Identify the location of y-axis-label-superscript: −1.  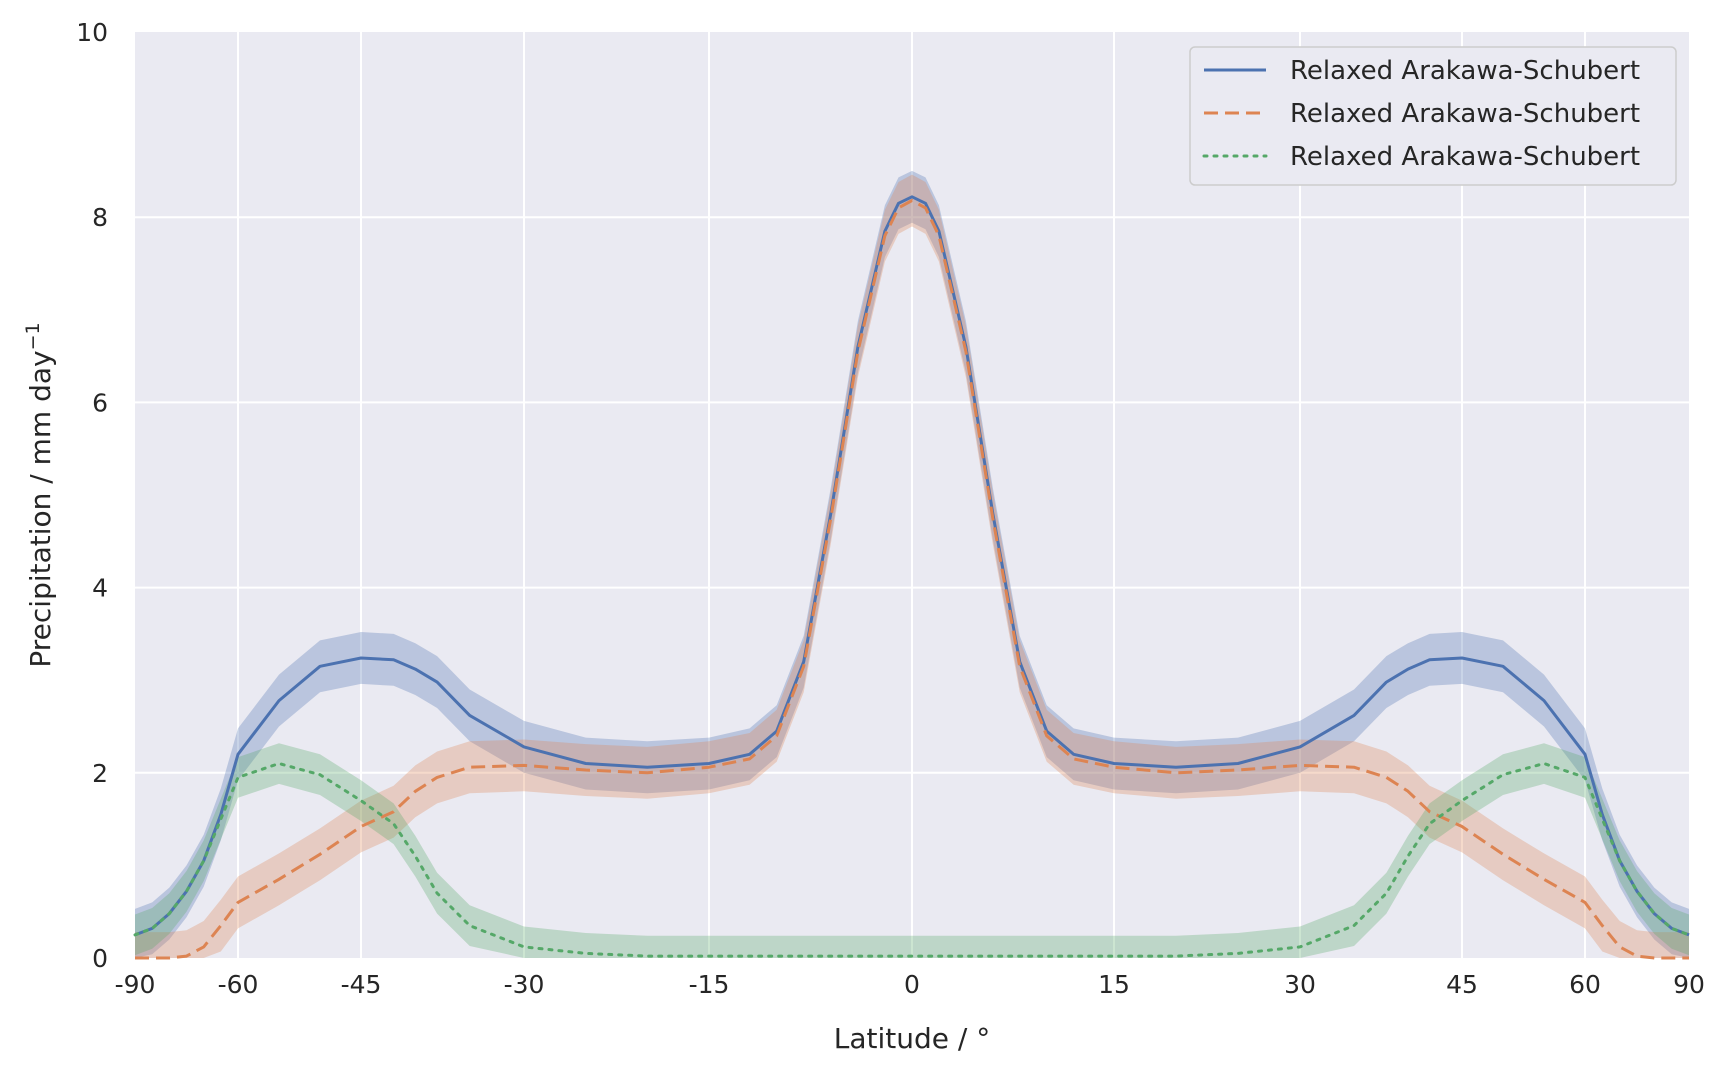
(33, 336).